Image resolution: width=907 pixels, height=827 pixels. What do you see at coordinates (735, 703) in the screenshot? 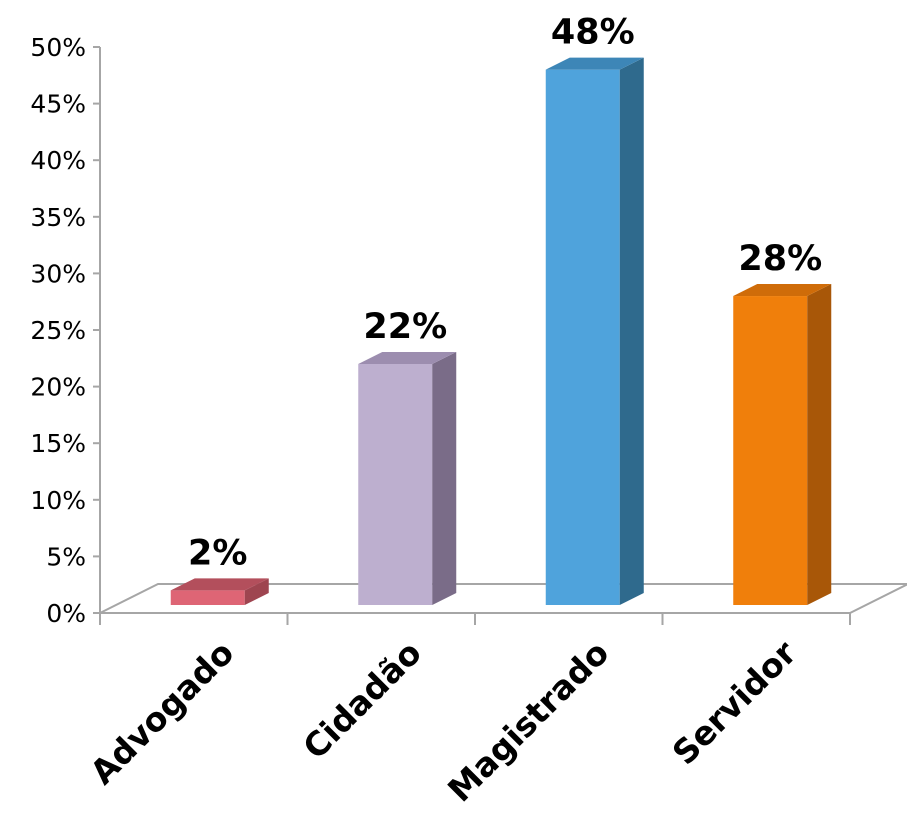
I see `category-label: Servidor` at bounding box center [735, 703].